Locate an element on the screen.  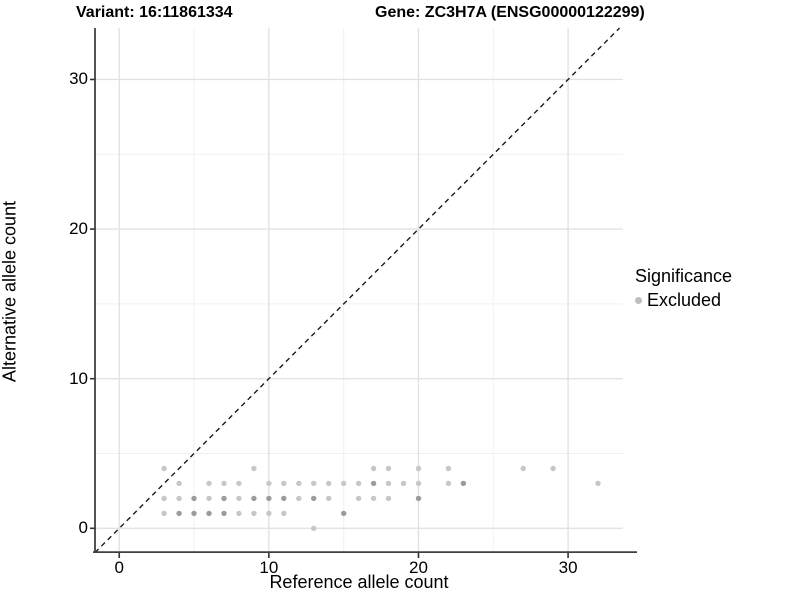
legend: Significance Excluded is located at coordinates (683, 288).